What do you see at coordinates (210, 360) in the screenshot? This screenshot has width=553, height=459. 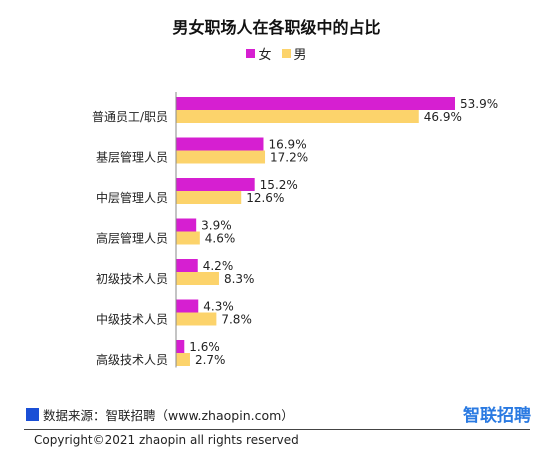 I see `data-label: 2.7%` at bounding box center [210, 360].